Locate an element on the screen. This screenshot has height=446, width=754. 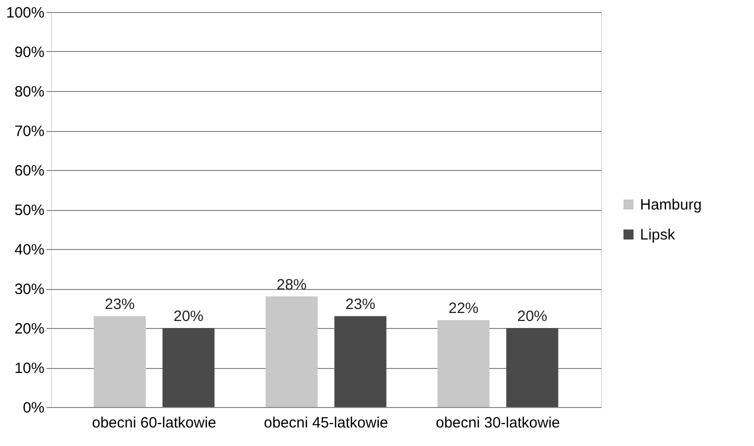
y-tick-label: 40% is located at coordinates (29, 250).